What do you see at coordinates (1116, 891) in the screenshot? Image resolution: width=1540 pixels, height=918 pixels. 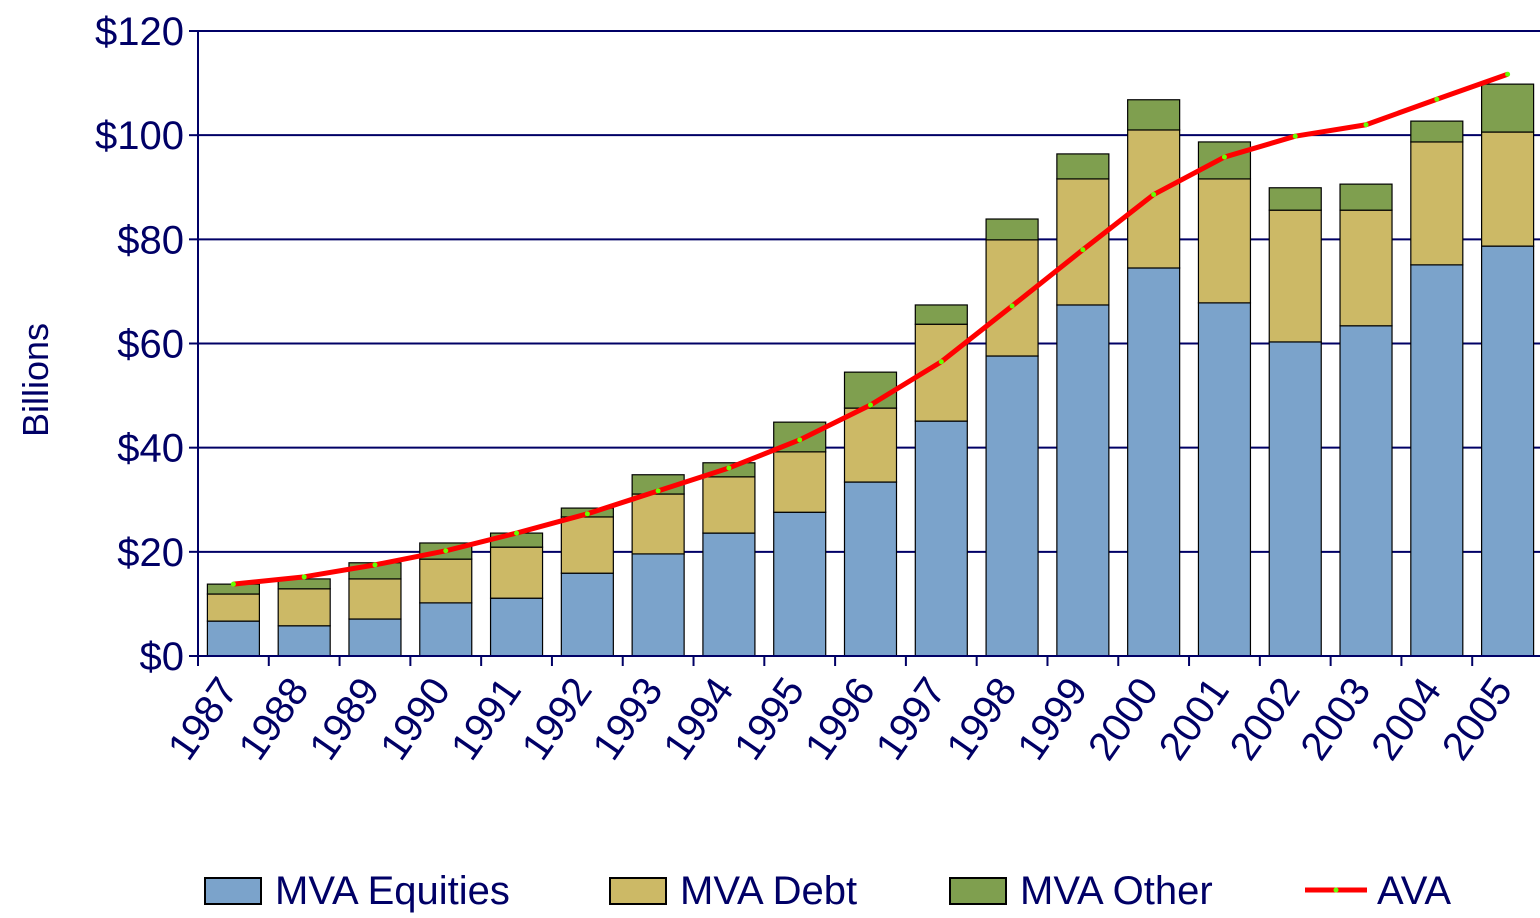 I see `legend-label: MVA Other` at bounding box center [1116, 891].